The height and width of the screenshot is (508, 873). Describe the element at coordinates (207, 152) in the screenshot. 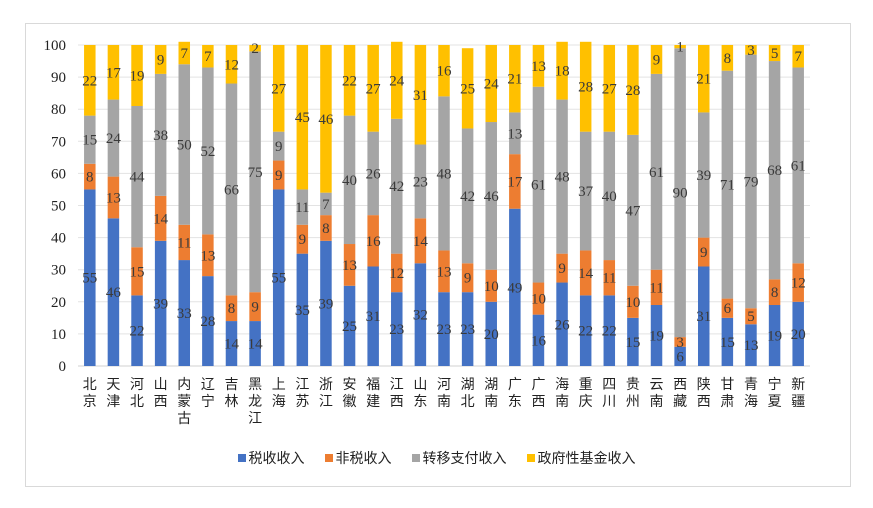

I see `data-label: 52` at that location.